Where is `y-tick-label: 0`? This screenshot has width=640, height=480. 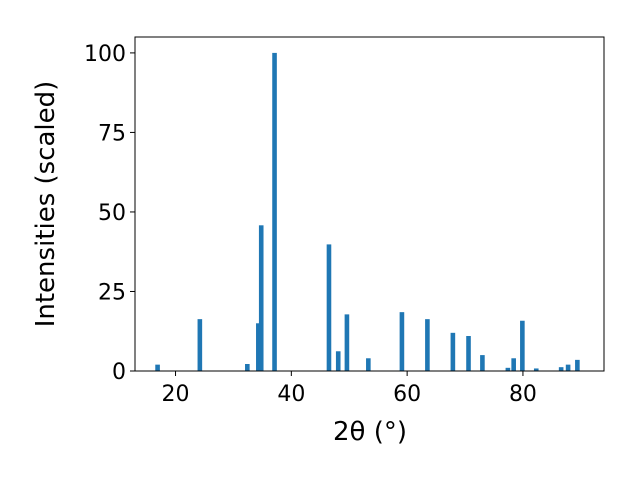
y-tick-label: 0 is located at coordinates (119, 372).